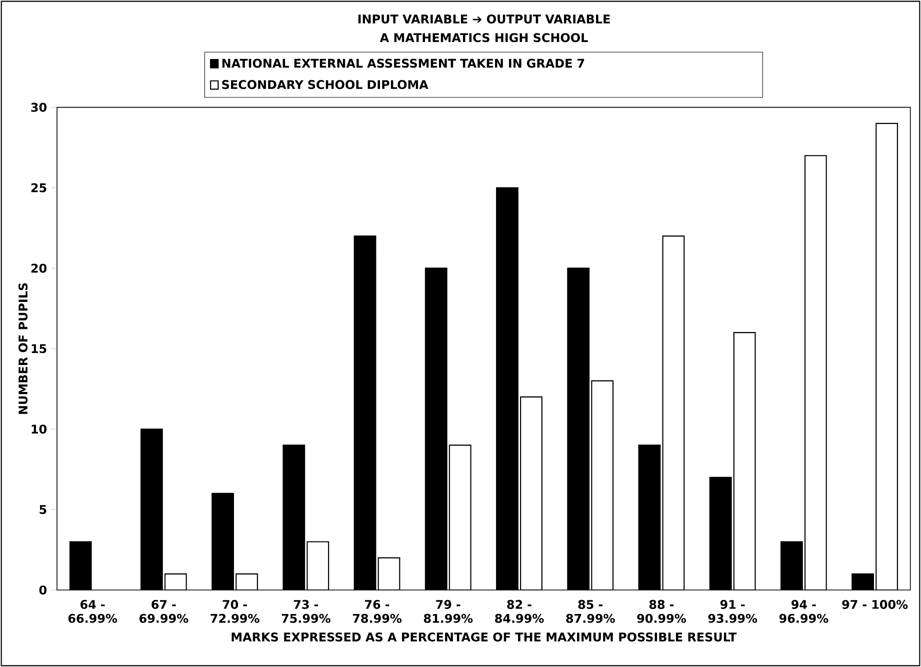  I want to click on legend-label: SECONDARY SCHOOL DIPLOMA, so click(325, 85).